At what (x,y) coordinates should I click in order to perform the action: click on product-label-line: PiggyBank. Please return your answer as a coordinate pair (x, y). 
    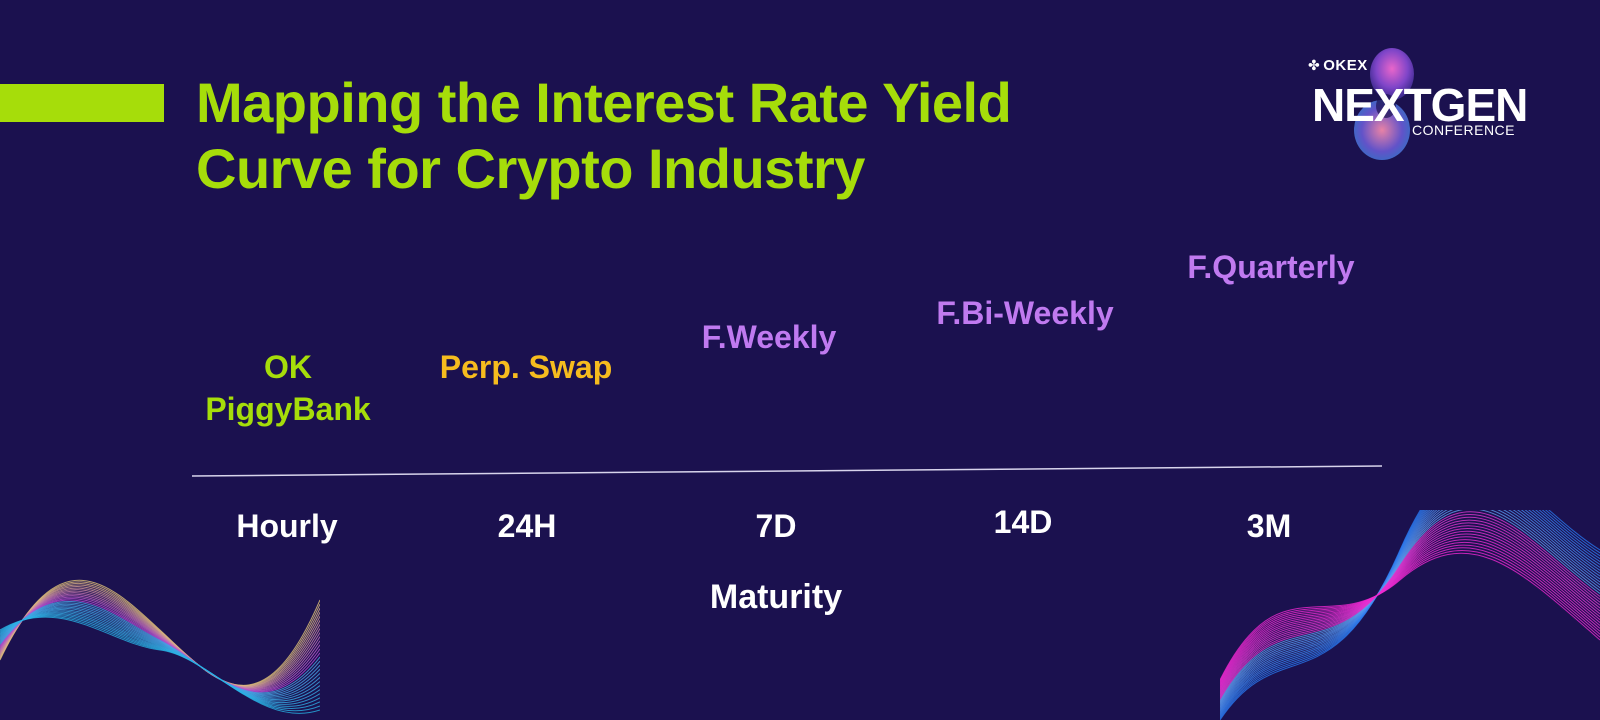
    Looking at the image, I should click on (288, 409).